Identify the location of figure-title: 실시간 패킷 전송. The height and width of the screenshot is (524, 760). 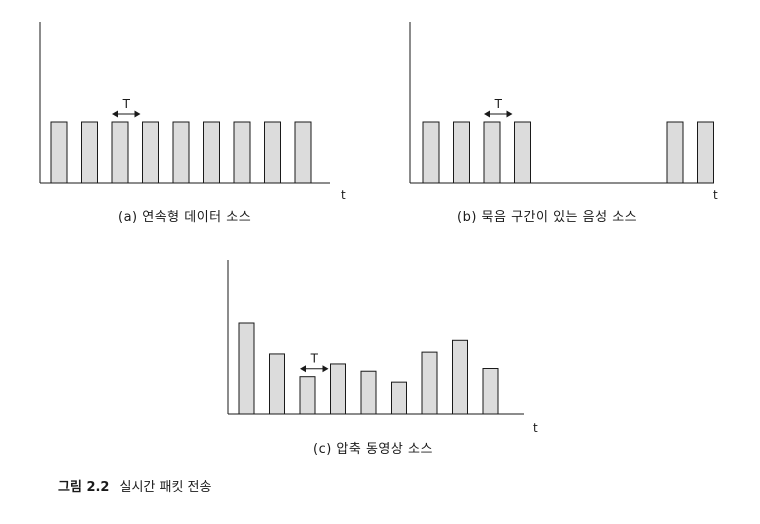
(165, 487).